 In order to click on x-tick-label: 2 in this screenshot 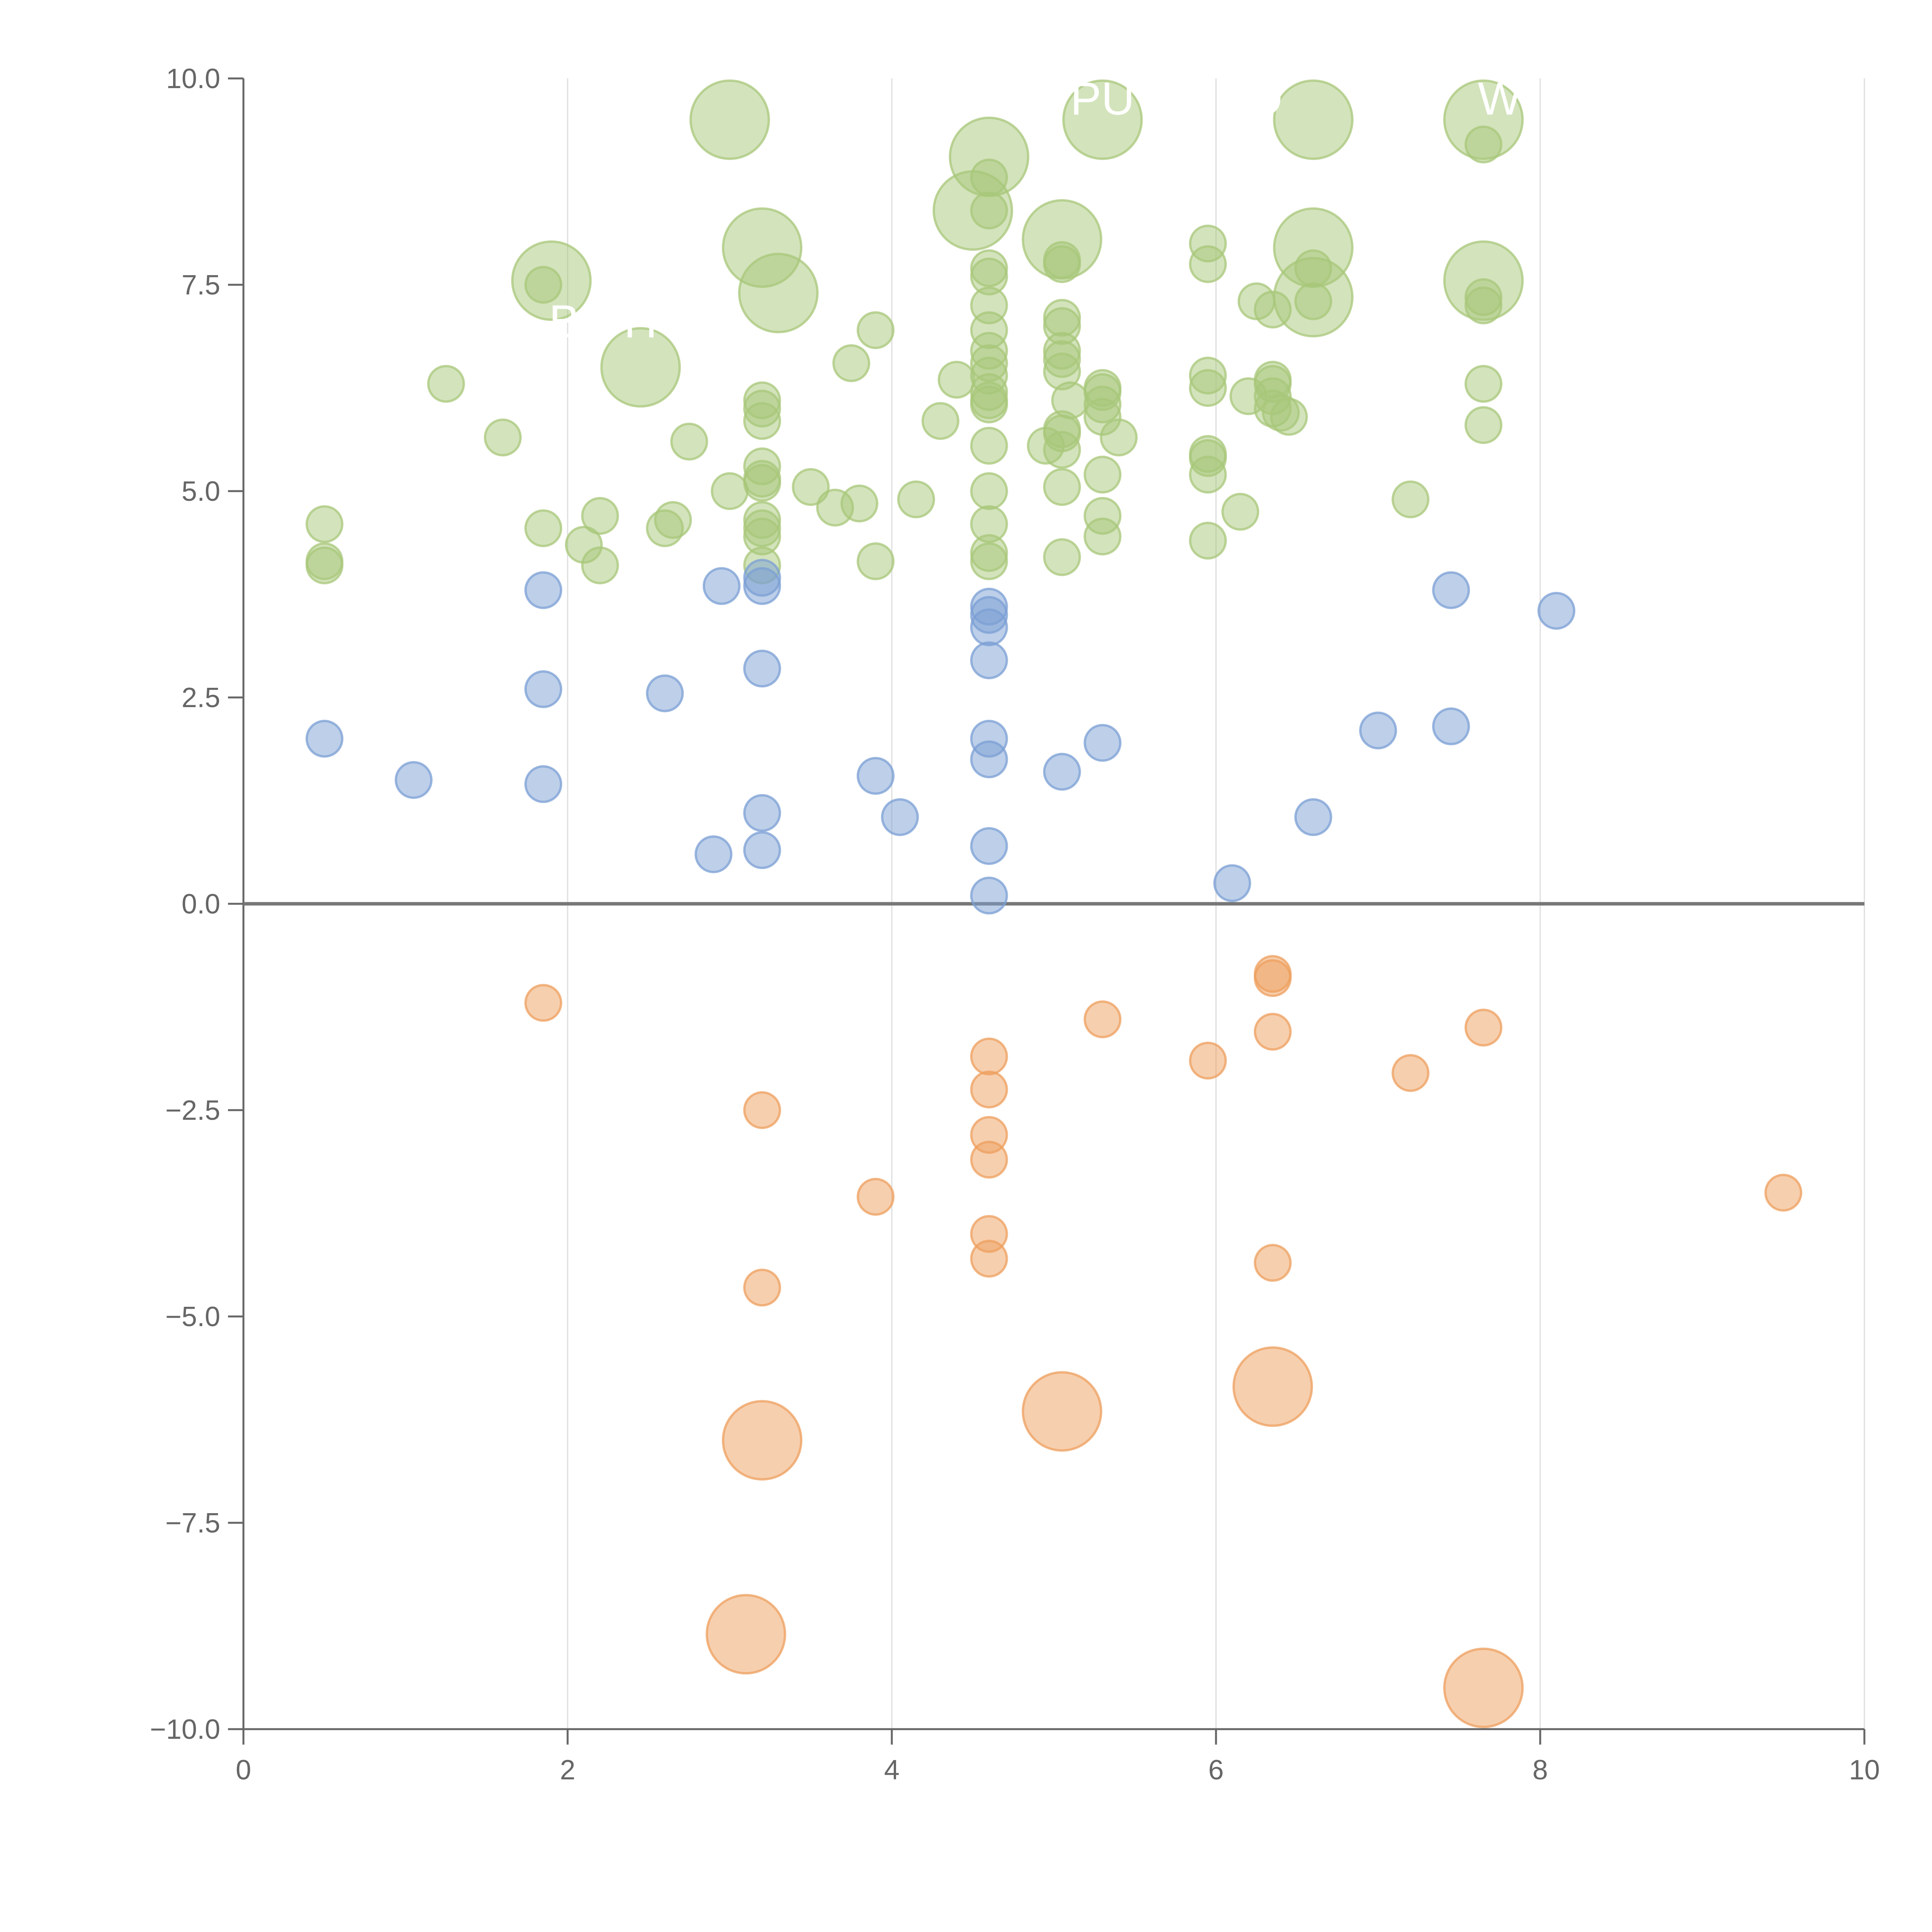, I will do `click(567, 1771)`.